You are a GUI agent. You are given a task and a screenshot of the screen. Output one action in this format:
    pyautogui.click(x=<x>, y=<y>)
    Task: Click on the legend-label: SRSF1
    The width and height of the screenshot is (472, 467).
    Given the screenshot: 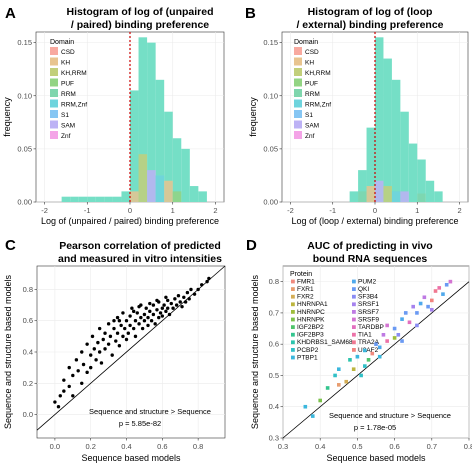 What is the action you would take?
    pyautogui.click(x=368, y=304)
    